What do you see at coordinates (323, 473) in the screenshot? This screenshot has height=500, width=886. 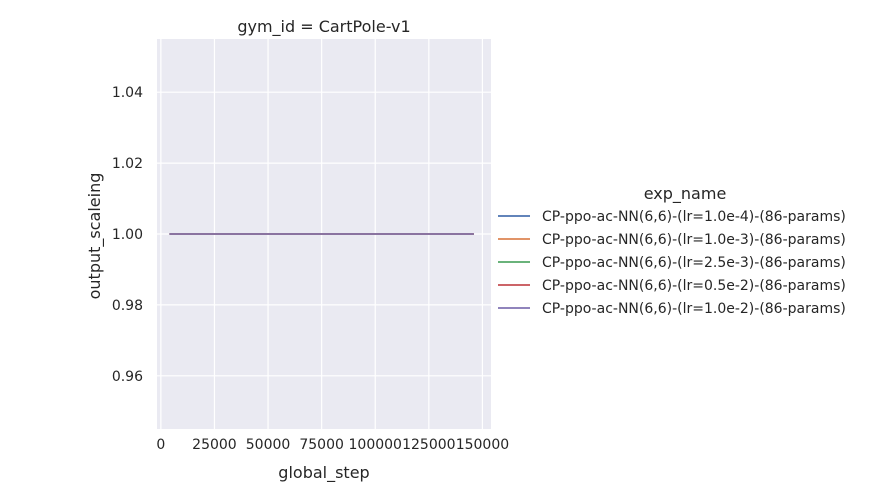 I see `x-axis-label: global_step` at bounding box center [323, 473].